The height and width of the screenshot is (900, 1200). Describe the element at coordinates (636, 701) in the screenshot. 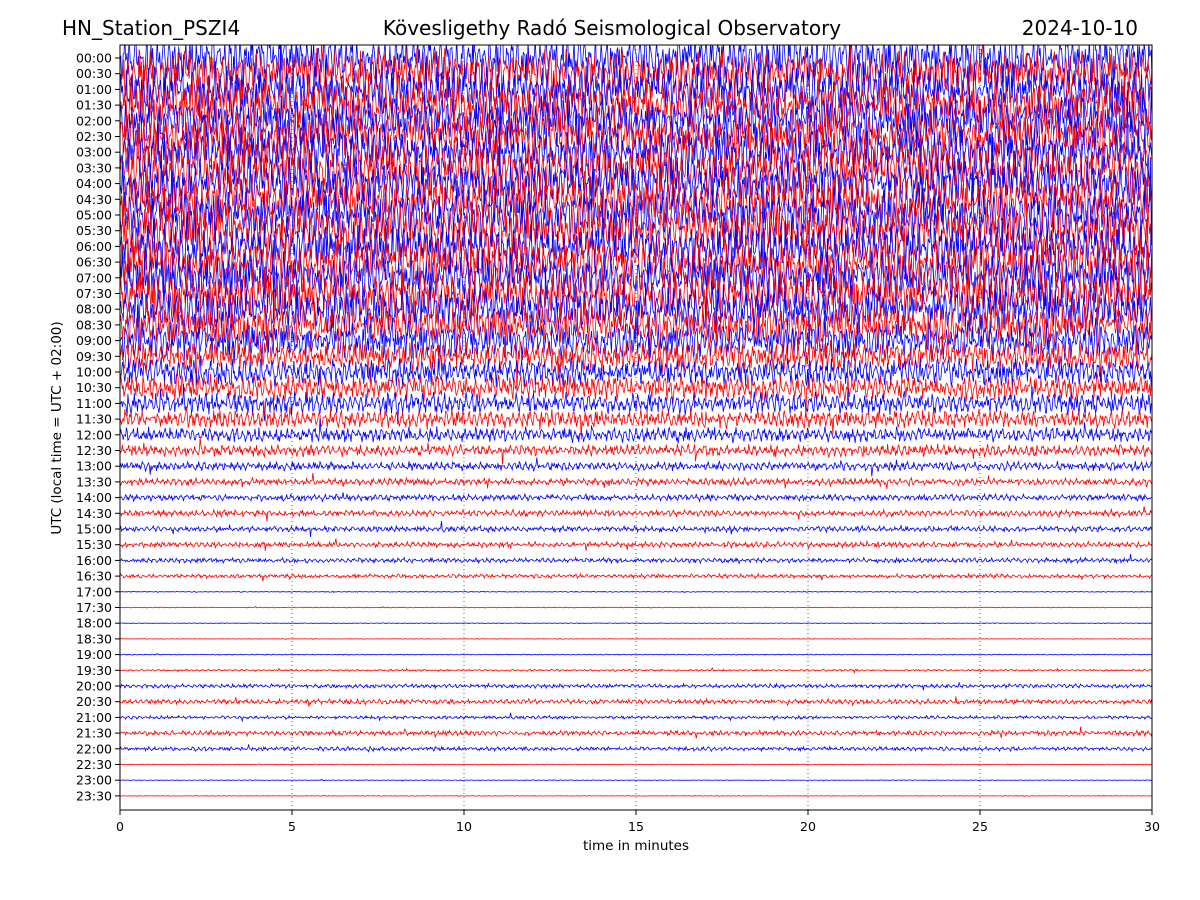

I see `trace-2030` at that location.